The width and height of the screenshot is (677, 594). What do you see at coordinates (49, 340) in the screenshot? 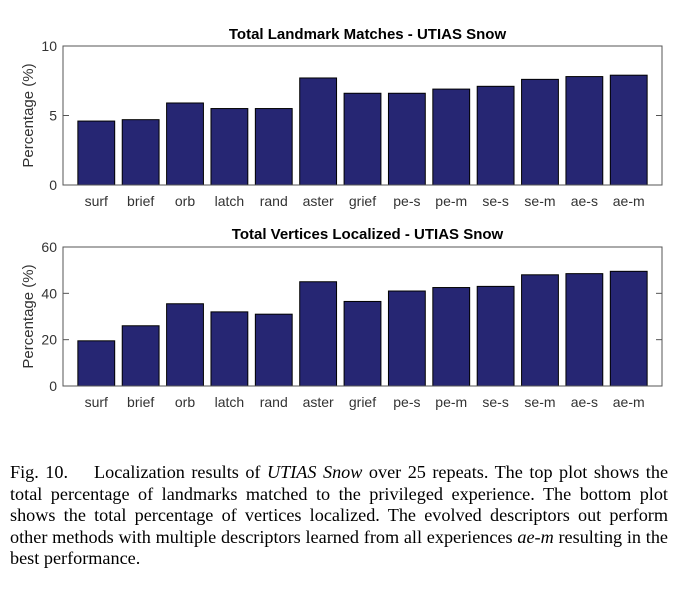
I see `y-tick-label: 20` at bounding box center [49, 340].